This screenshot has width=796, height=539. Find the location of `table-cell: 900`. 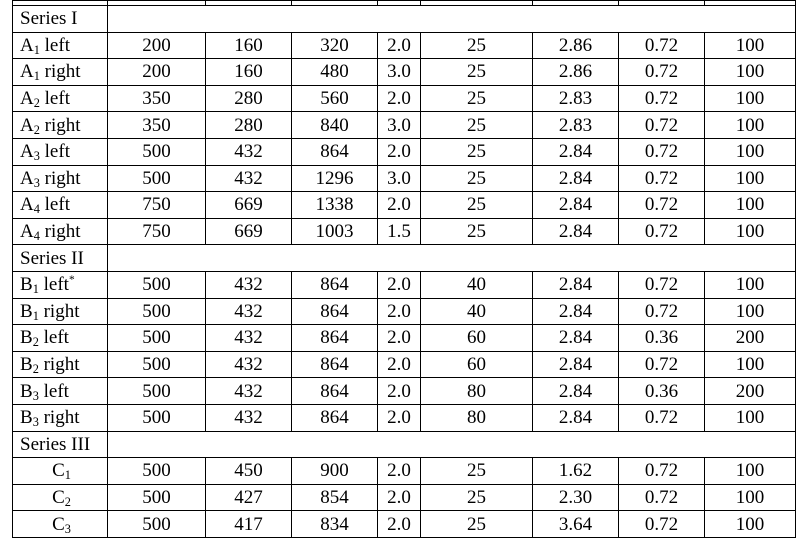

table-cell: 900 is located at coordinates (334, 471).